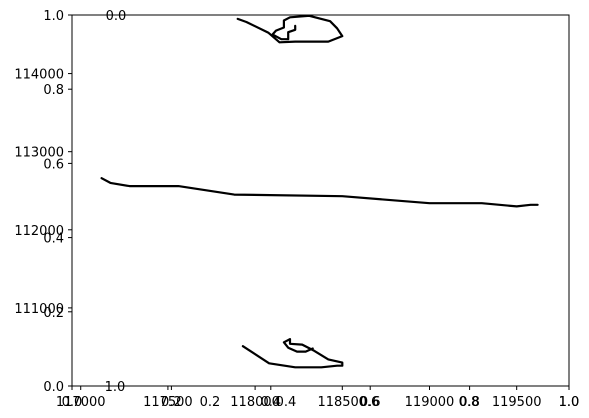 The image size is (589, 418). I want to click on x-tick-label: 118000, so click(255, 402).